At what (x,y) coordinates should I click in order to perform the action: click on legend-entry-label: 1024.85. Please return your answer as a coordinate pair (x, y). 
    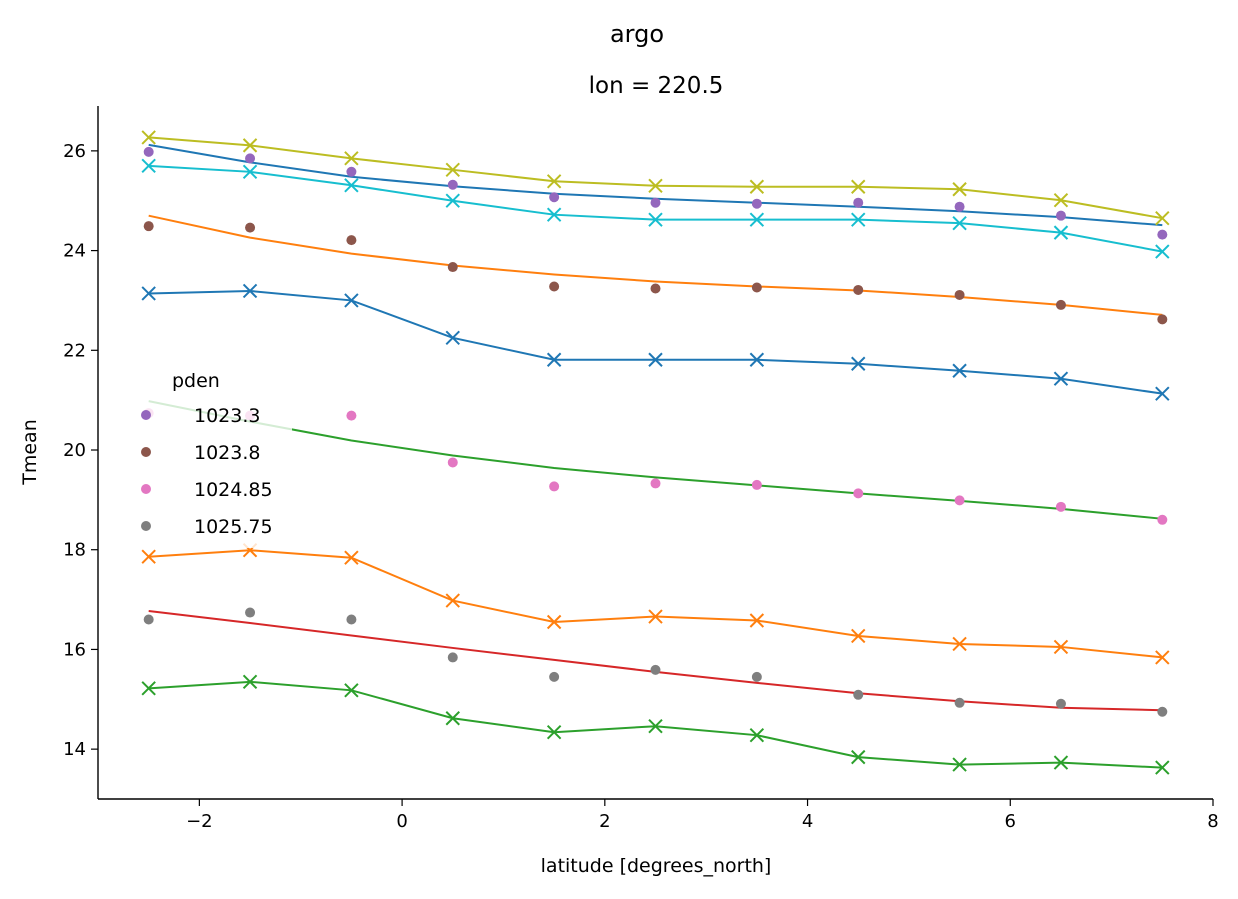
    Looking at the image, I should click on (233, 490).